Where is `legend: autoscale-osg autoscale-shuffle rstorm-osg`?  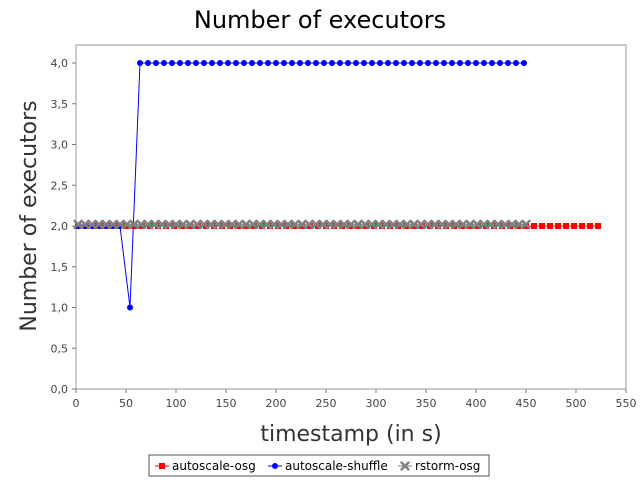 legend: autoscale-osg autoscale-shuffle rstorm-osg is located at coordinates (319, 465).